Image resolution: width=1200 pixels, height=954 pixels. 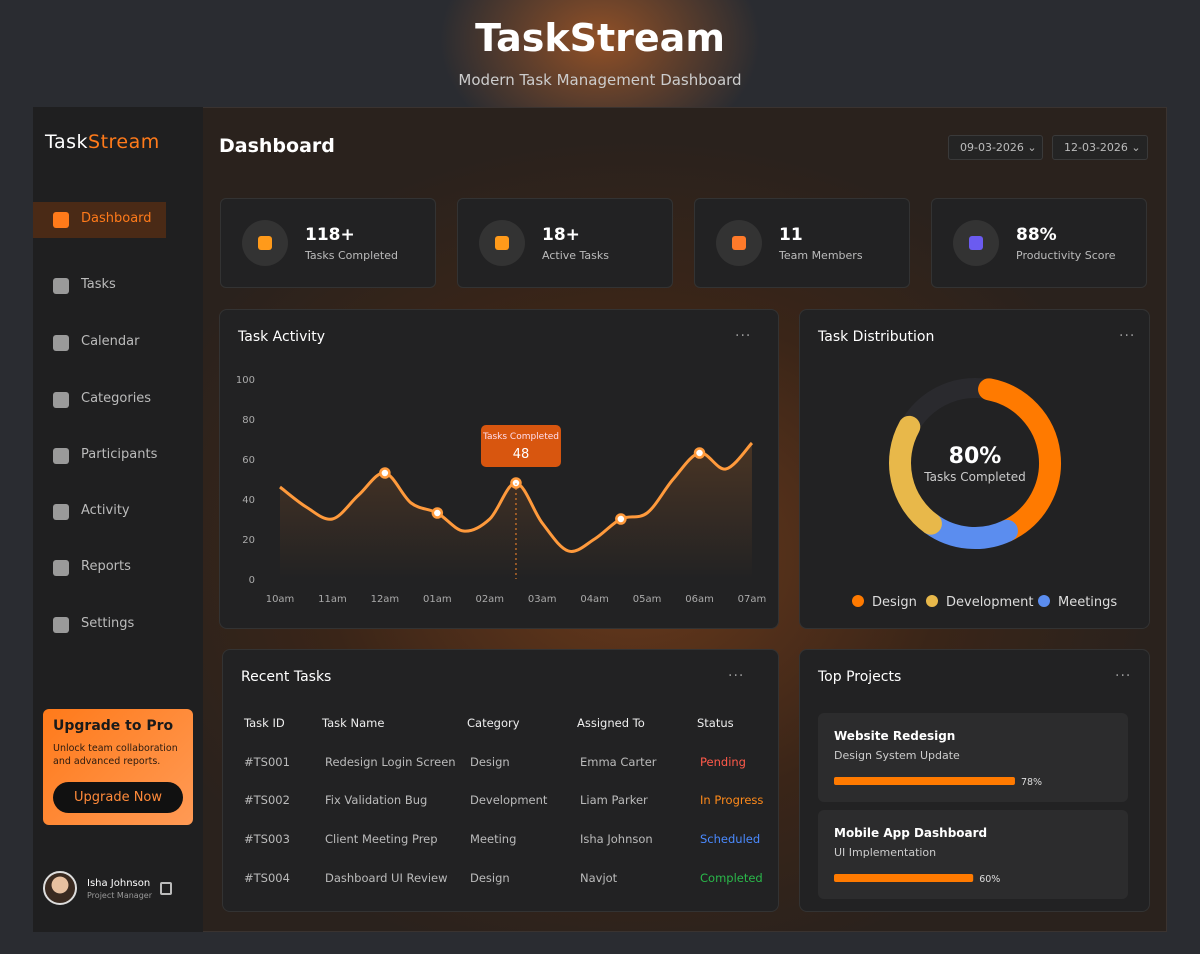 I want to click on tooltip-title: Tasks Completed, so click(x=520, y=437).